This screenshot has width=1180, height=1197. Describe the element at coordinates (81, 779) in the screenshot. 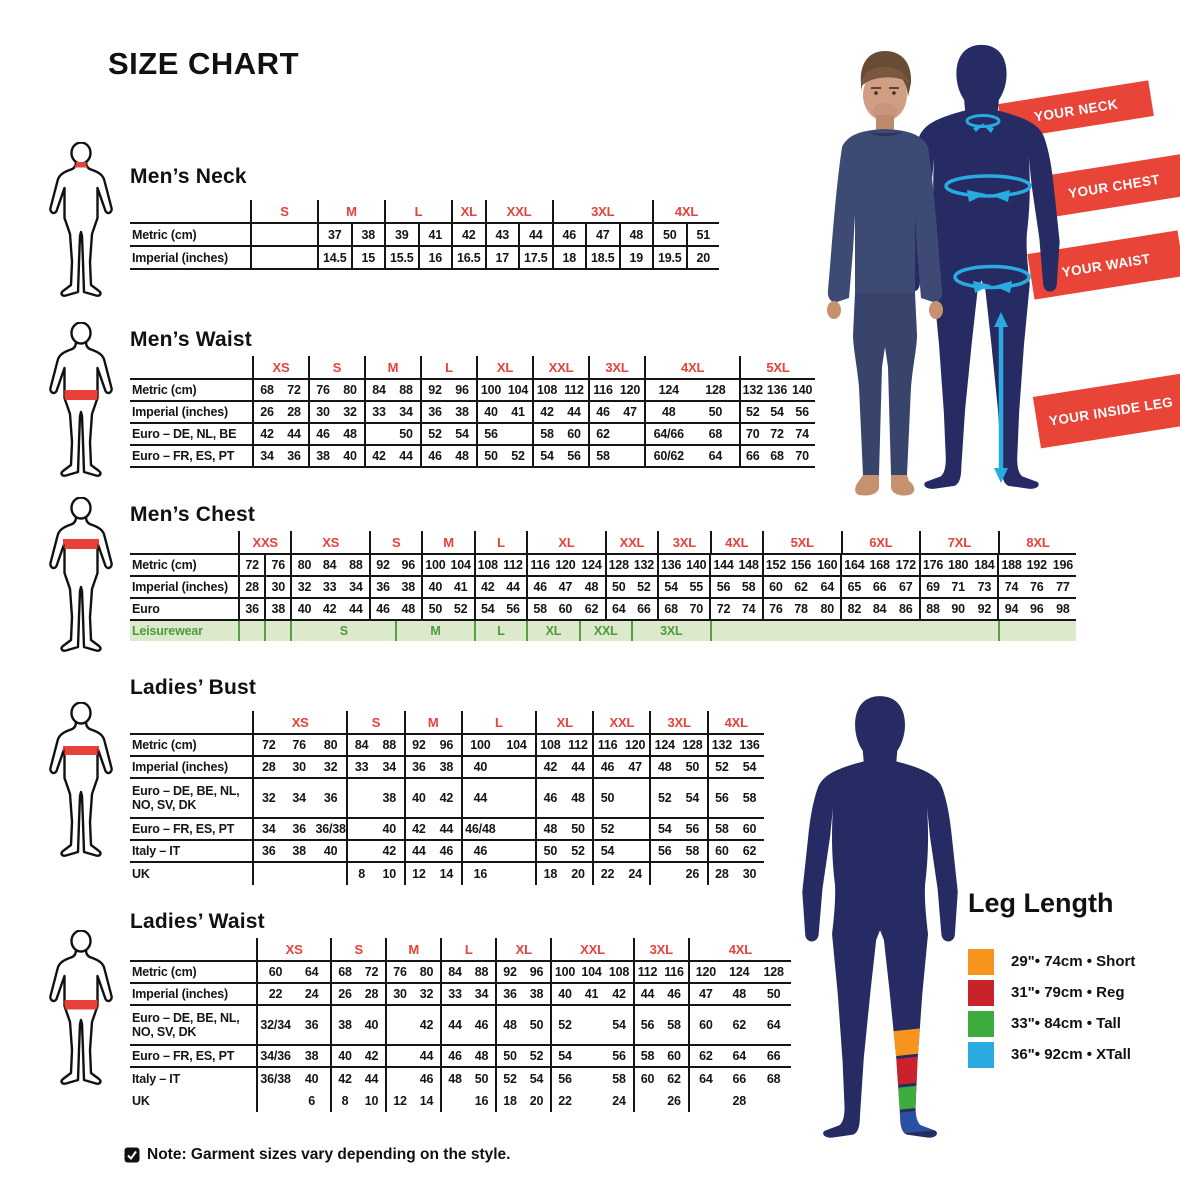

I see `figure-bust-icon` at that location.